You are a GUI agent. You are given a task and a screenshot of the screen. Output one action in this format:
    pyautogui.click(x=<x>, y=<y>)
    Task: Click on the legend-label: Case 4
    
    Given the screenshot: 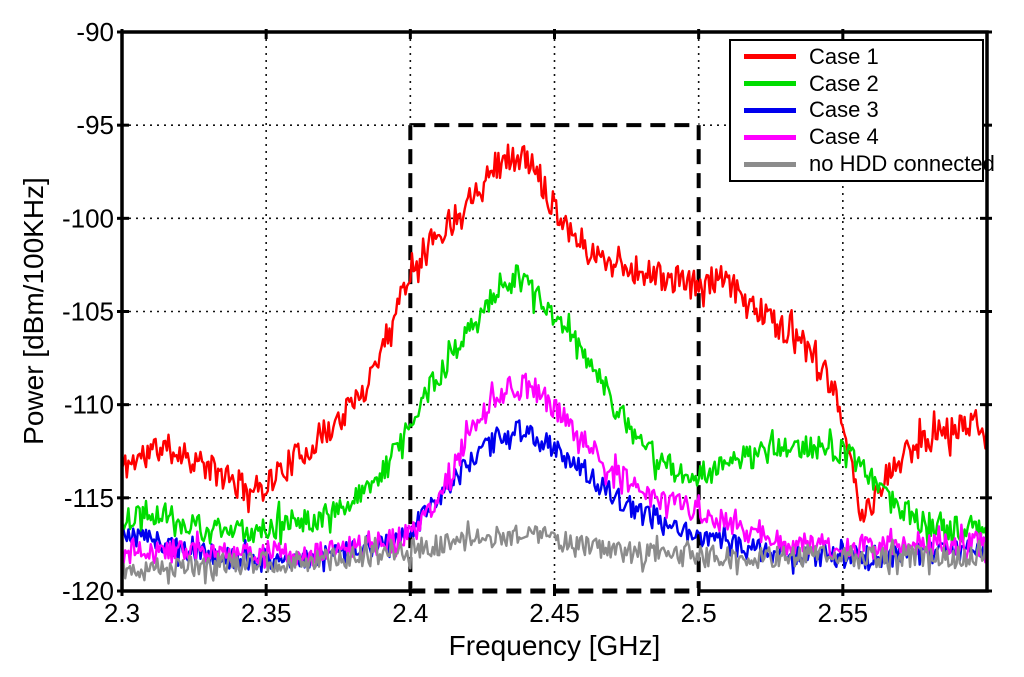 What is the action you would take?
    pyautogui.click(x=844, y=137)
    